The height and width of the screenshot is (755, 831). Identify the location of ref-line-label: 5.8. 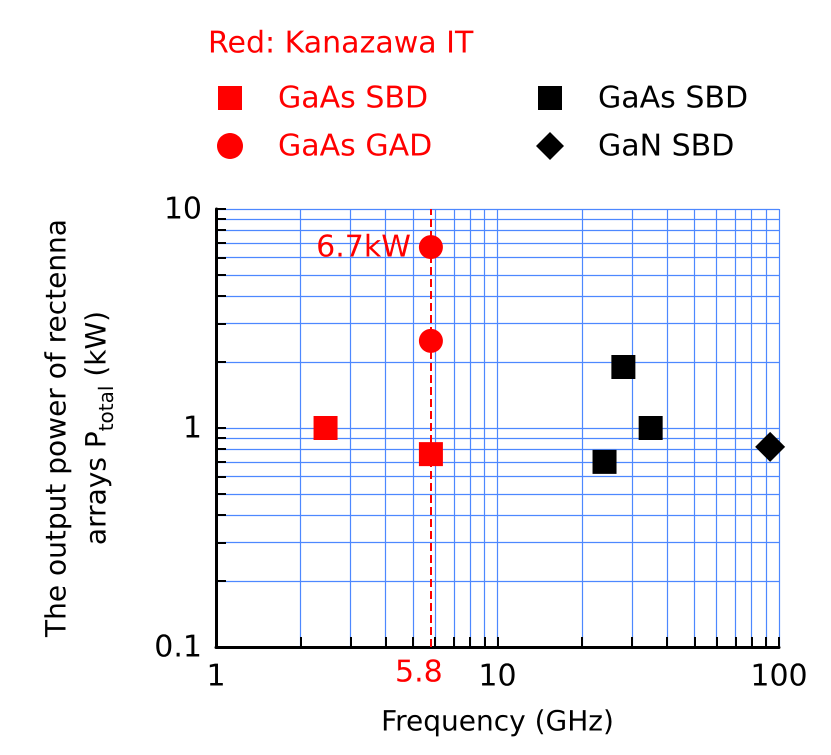
(419, 672).